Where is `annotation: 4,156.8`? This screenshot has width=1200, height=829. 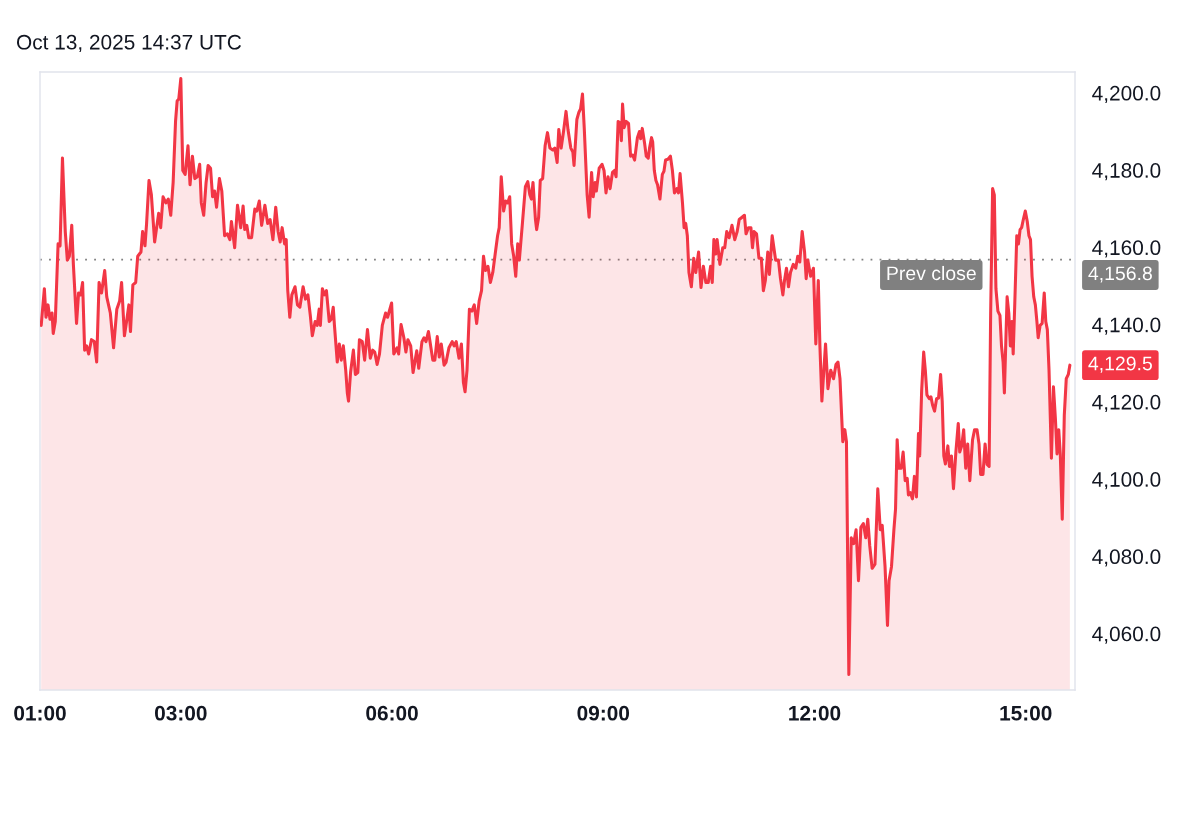 annotation: 4,156.8 is located at coordinates (1120, 274).